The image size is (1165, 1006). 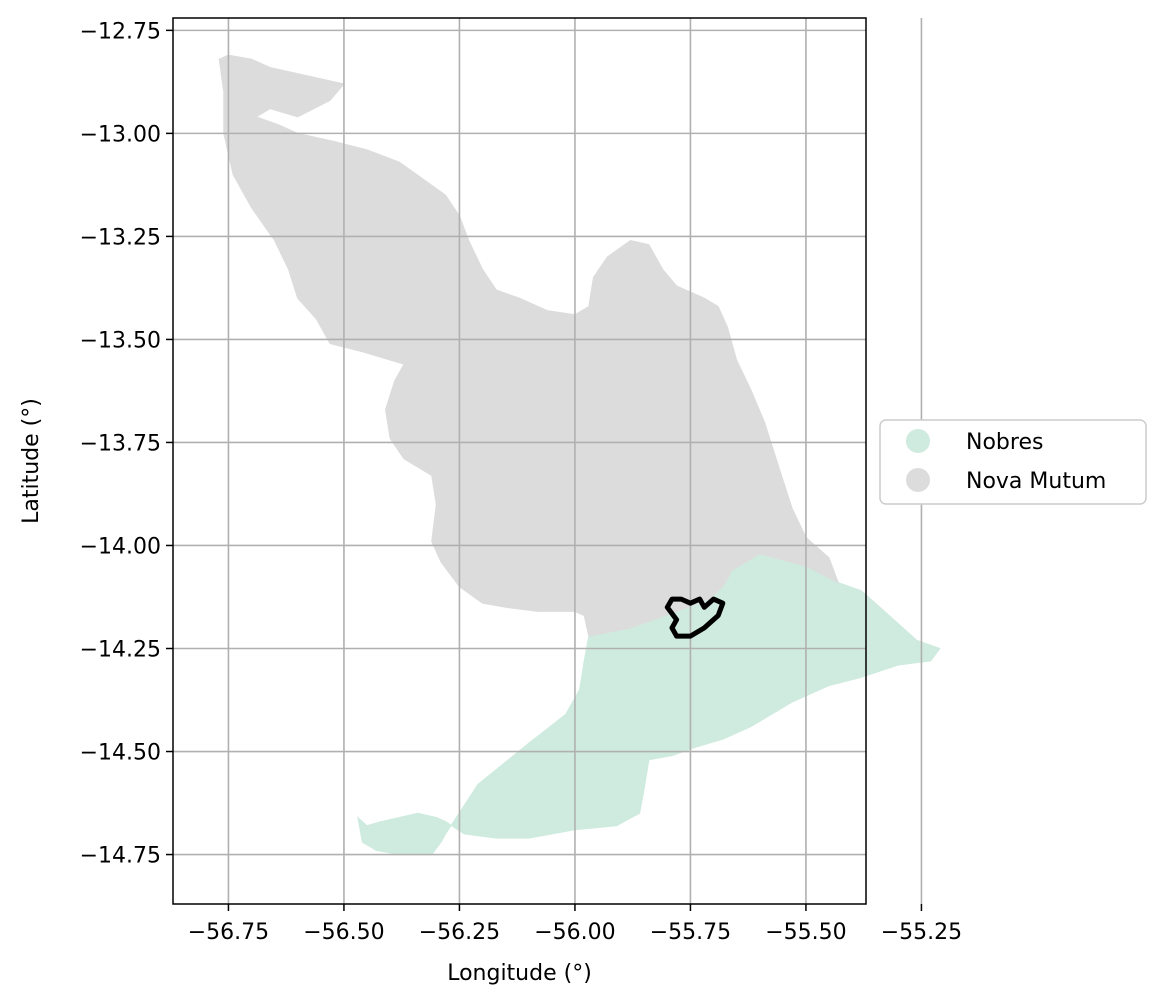 What do you see at coordinates (31, 461) in the screenshot?
I see `y-axis-label: Latitude (°)` at bounding box center [31, 461].